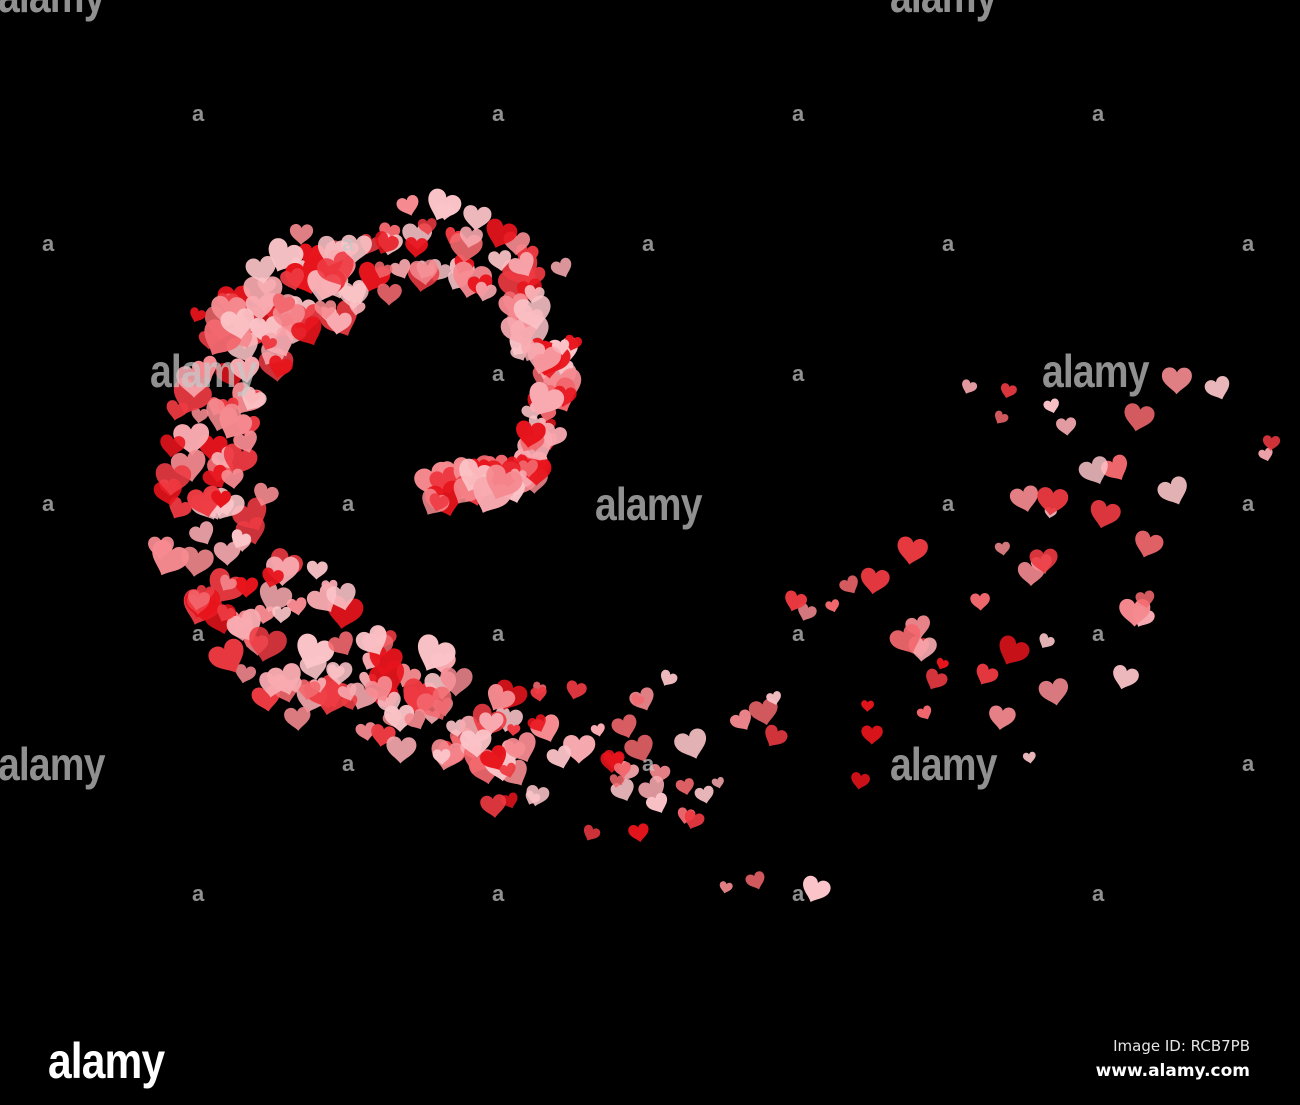 The width and height of the screenshot is (1300, 1105). Describe the element at coordinates (1172, 1071) in the screenshot. I see `website-link: www.alamy.com` at that location.